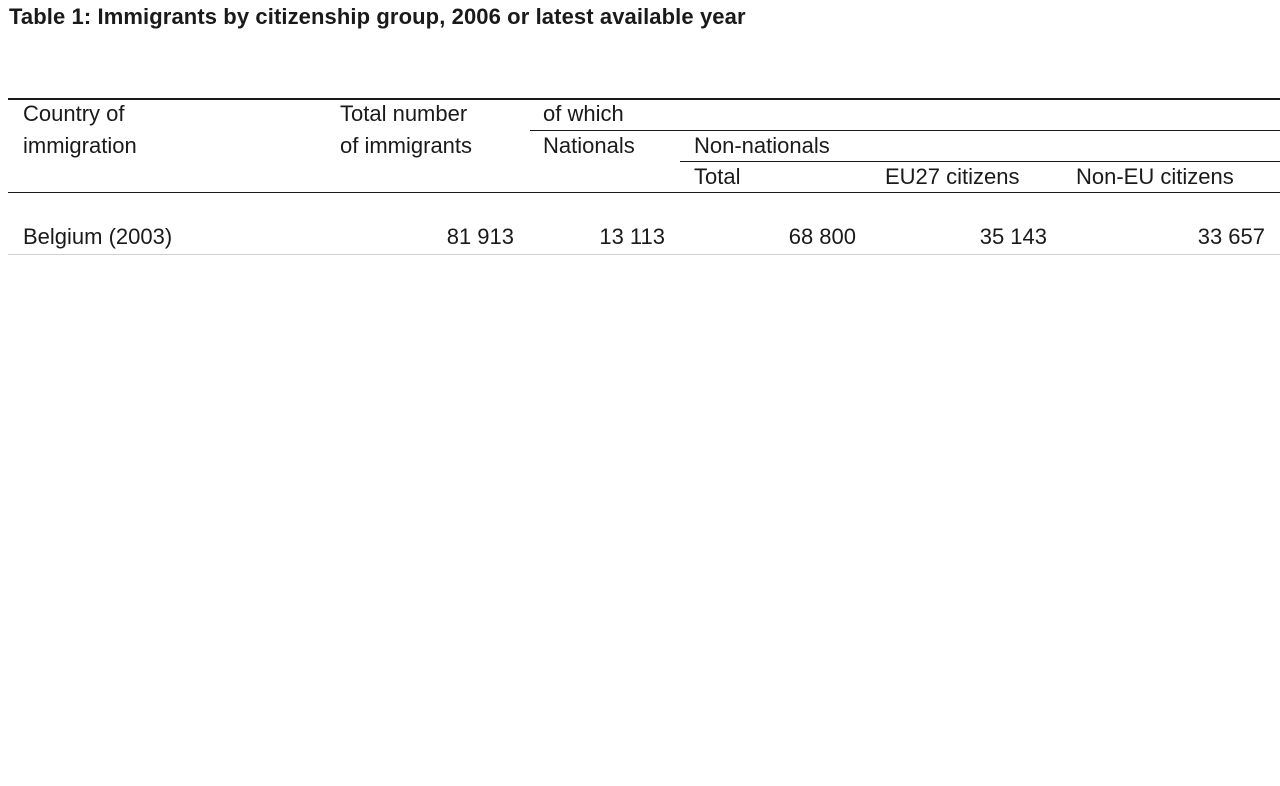 The width and height of the screenshot is (1280, 786). Describe the element at coordinates (80, 145) in the screenshot. I see `header-country-line2: immigration` at that location.